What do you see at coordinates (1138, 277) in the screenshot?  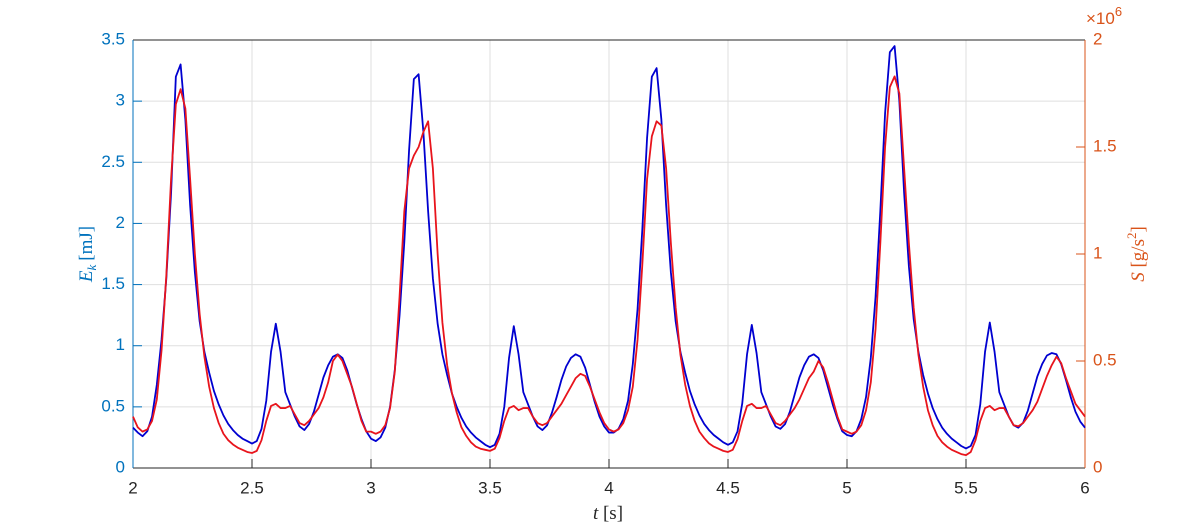 I see `y2-label-symbol: S` at bounding box center [1138, 277].